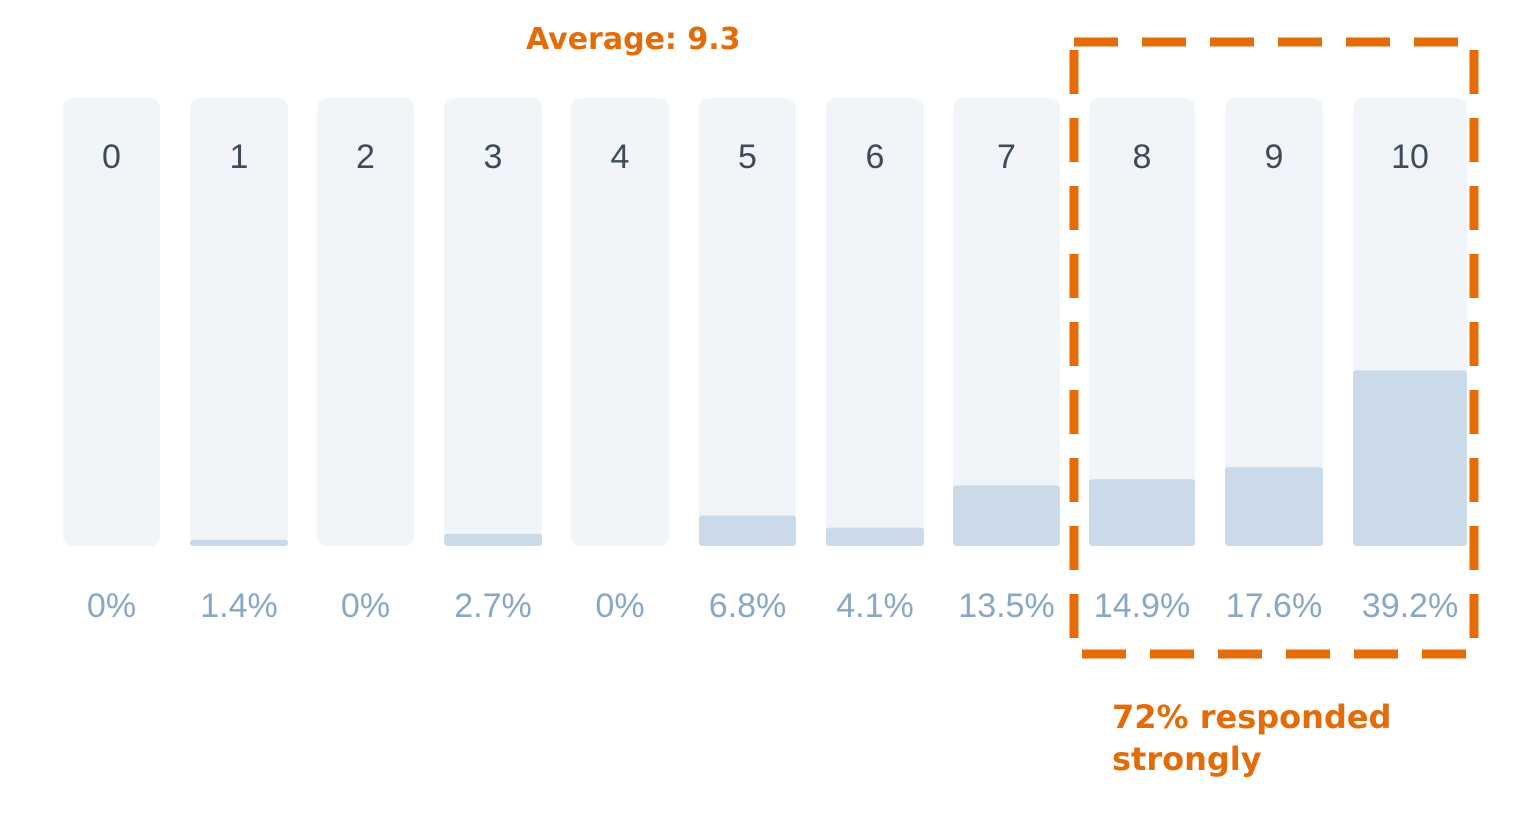 This screenshot has height=827, width=1530. I want to click on category-label: 2, so click(365, 157).